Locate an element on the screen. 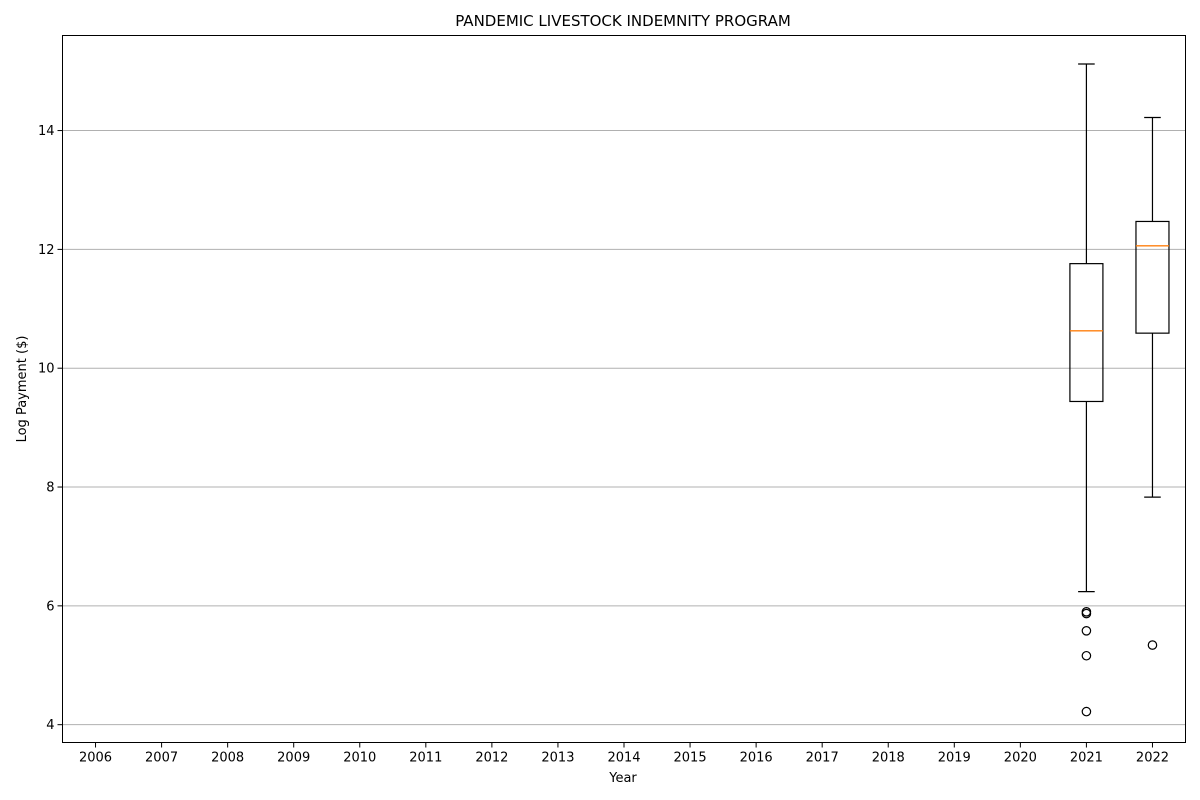 This screenshot has height=800, width=1200. x-tick-label: 2019 is located at coordinates (954, 758).